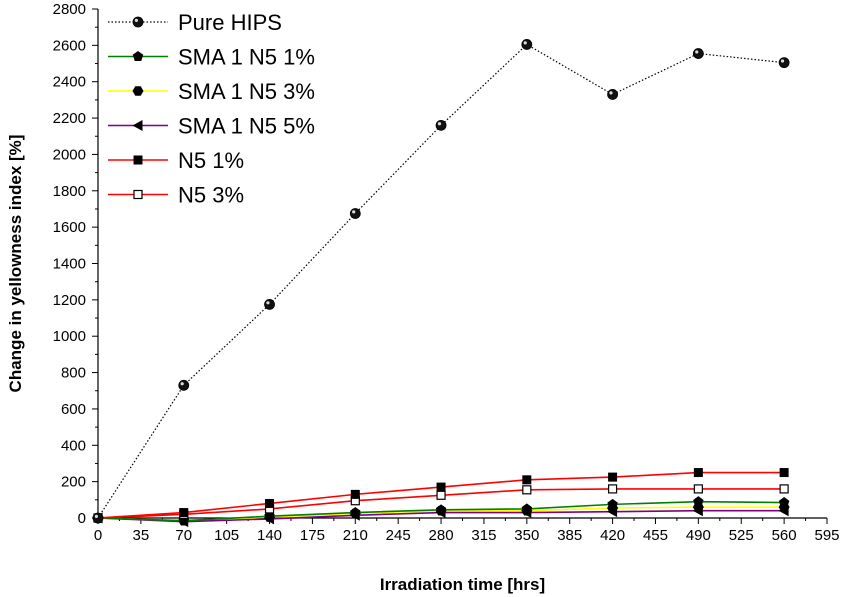 This screenshot has height=597, width=855. I want to click on legend-item: SMA 1 N5 3%, so click(211, 91).